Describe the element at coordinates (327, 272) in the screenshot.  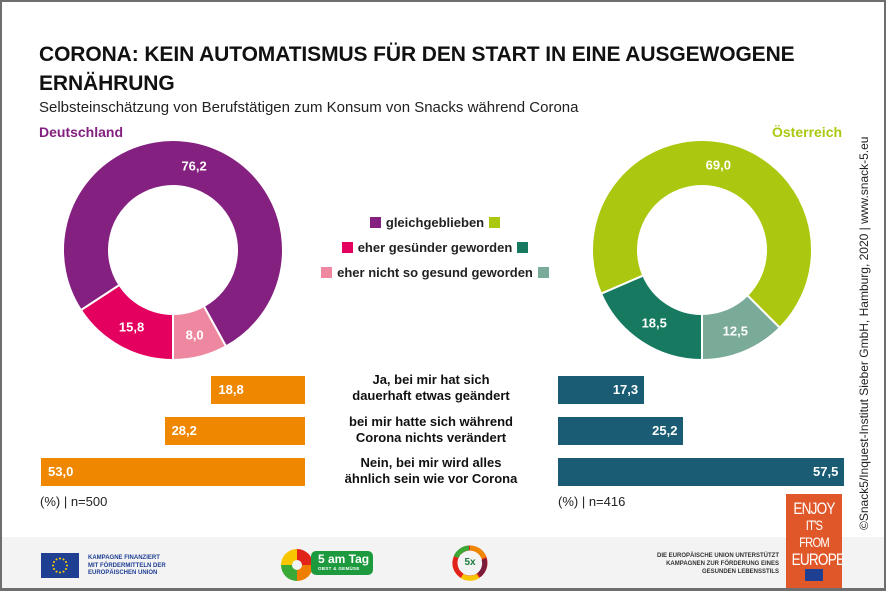
I see `legend-swatch-de-less-healthy` at that location.